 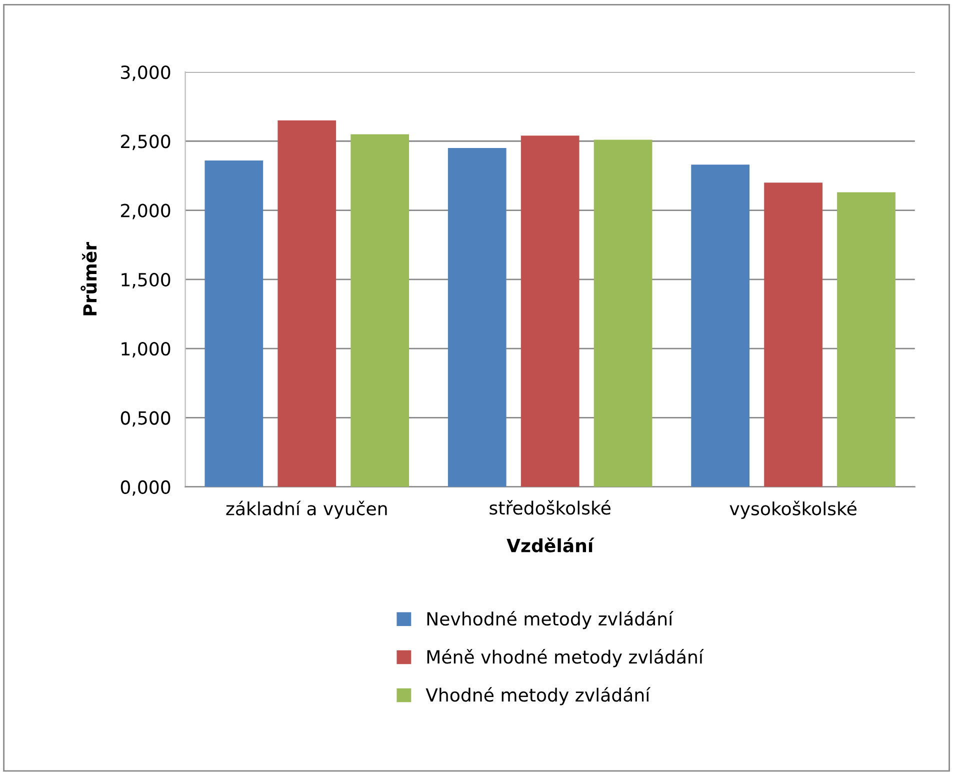 I want to click on legend-label: Vhodné metody zvládání, so click(x=538, y=696).